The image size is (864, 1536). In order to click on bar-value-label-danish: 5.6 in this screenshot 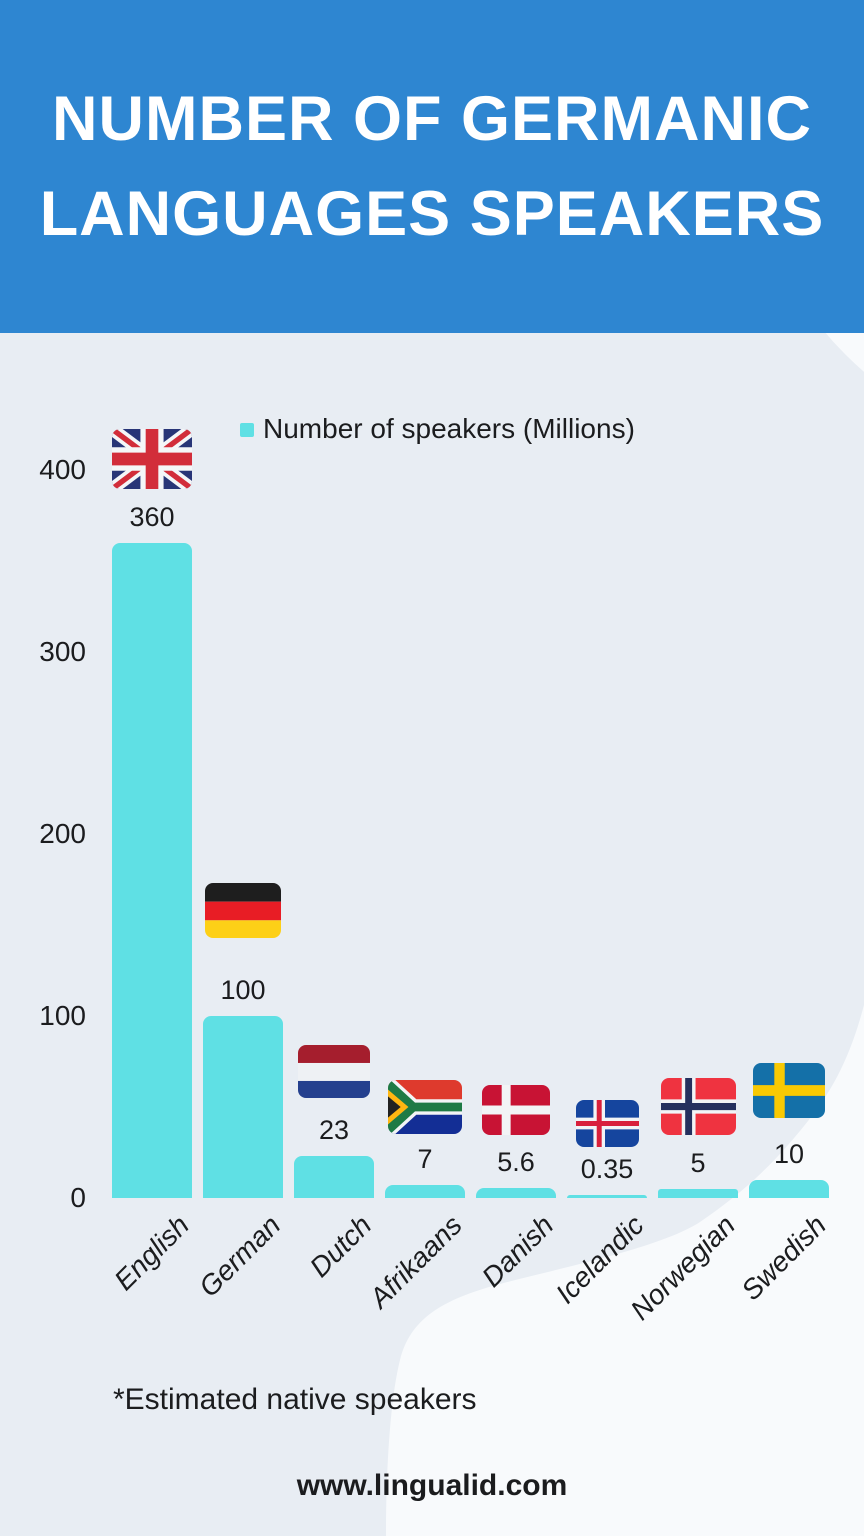, I will do `click(516, 1162)`.